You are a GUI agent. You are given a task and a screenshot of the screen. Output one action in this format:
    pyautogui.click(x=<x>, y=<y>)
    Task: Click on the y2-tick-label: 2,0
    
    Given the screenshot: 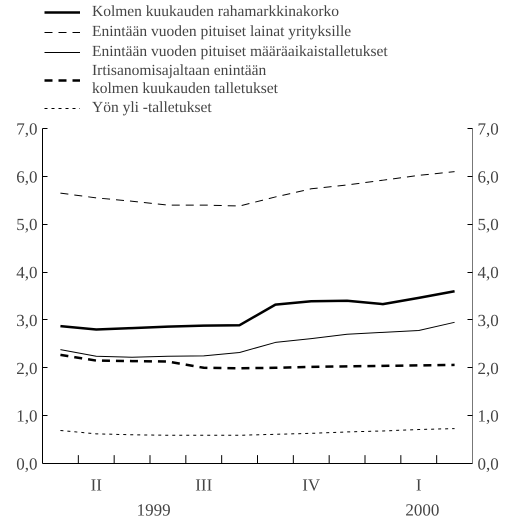 What is the action you would take?
    pyautogui.click(x=488, y=368)
    